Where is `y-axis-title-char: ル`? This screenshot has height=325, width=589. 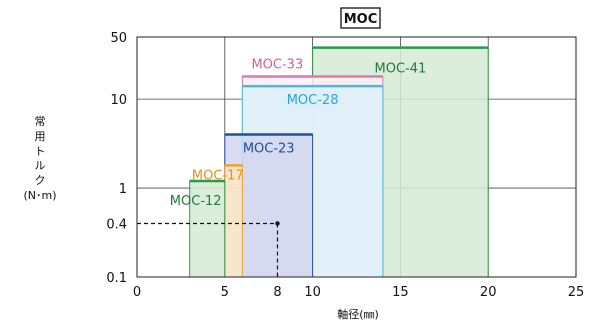 y-axis-title-char: ル is located at coordinates (40, 165).